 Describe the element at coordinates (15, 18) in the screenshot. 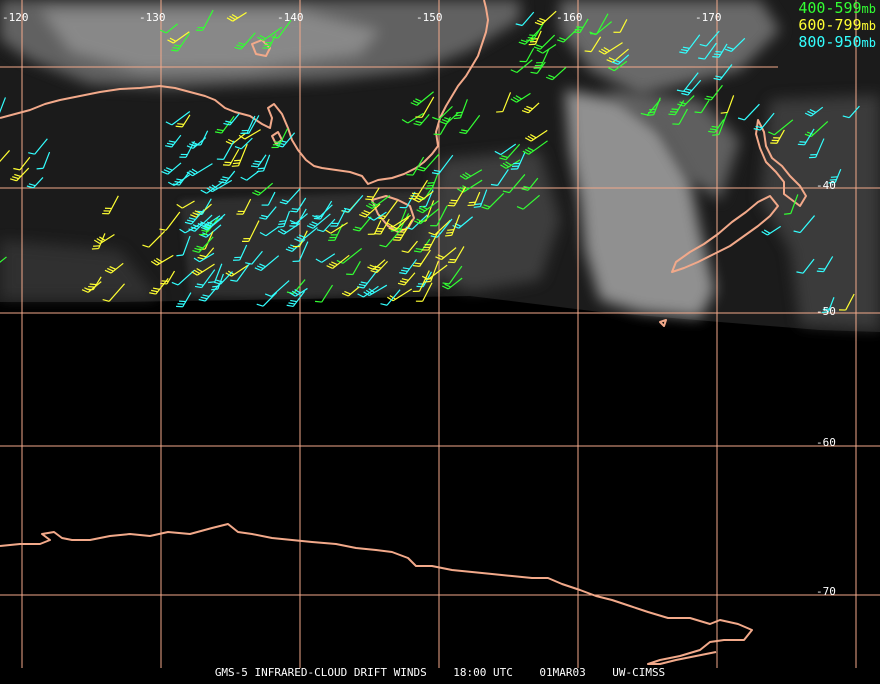

I see `lon-label-120: -120` at that location.